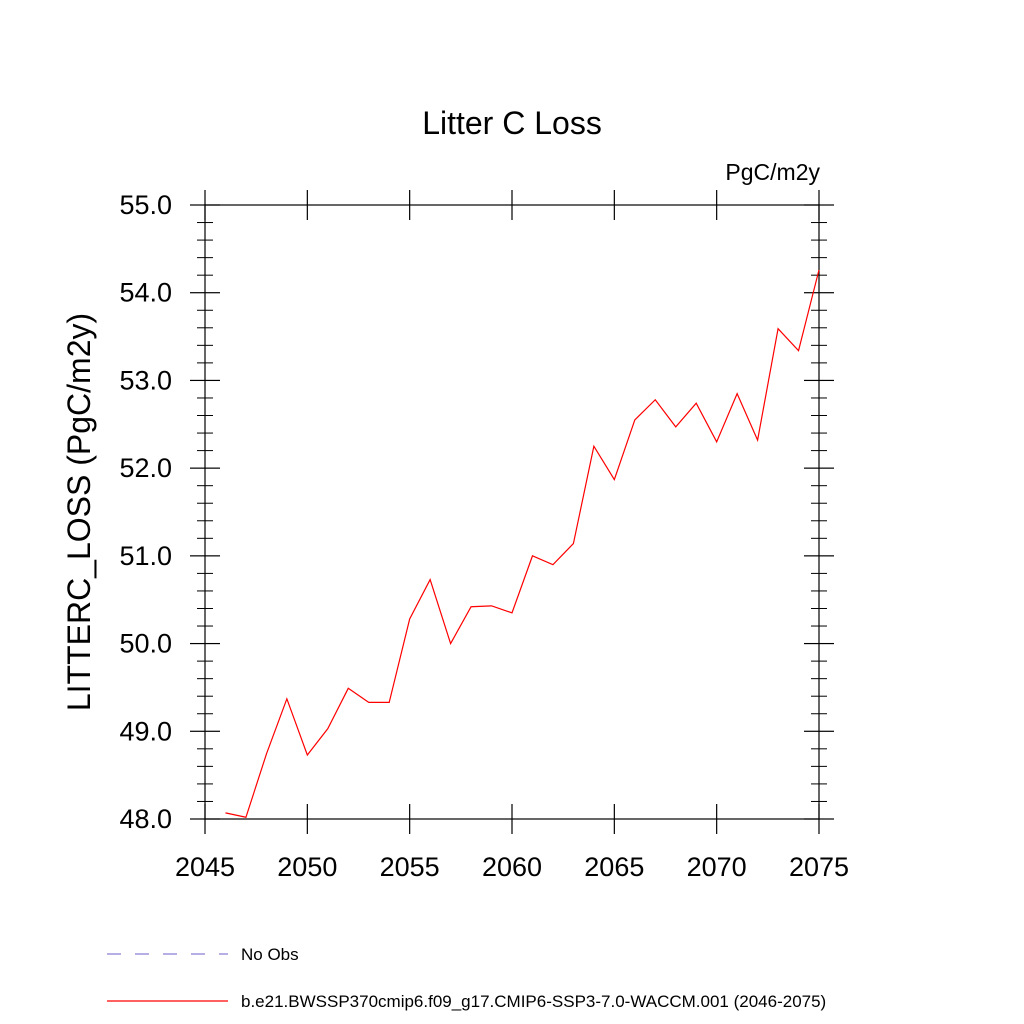  I want to click on x-tick-label: 2065, so click(614, 867).